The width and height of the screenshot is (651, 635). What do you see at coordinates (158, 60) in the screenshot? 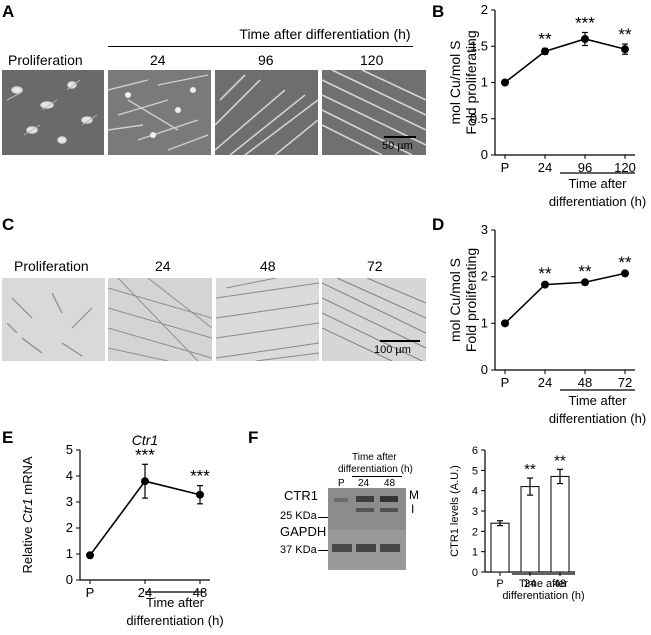
I see `panel-a-label-24: 24` at bounding box center [158, 60].